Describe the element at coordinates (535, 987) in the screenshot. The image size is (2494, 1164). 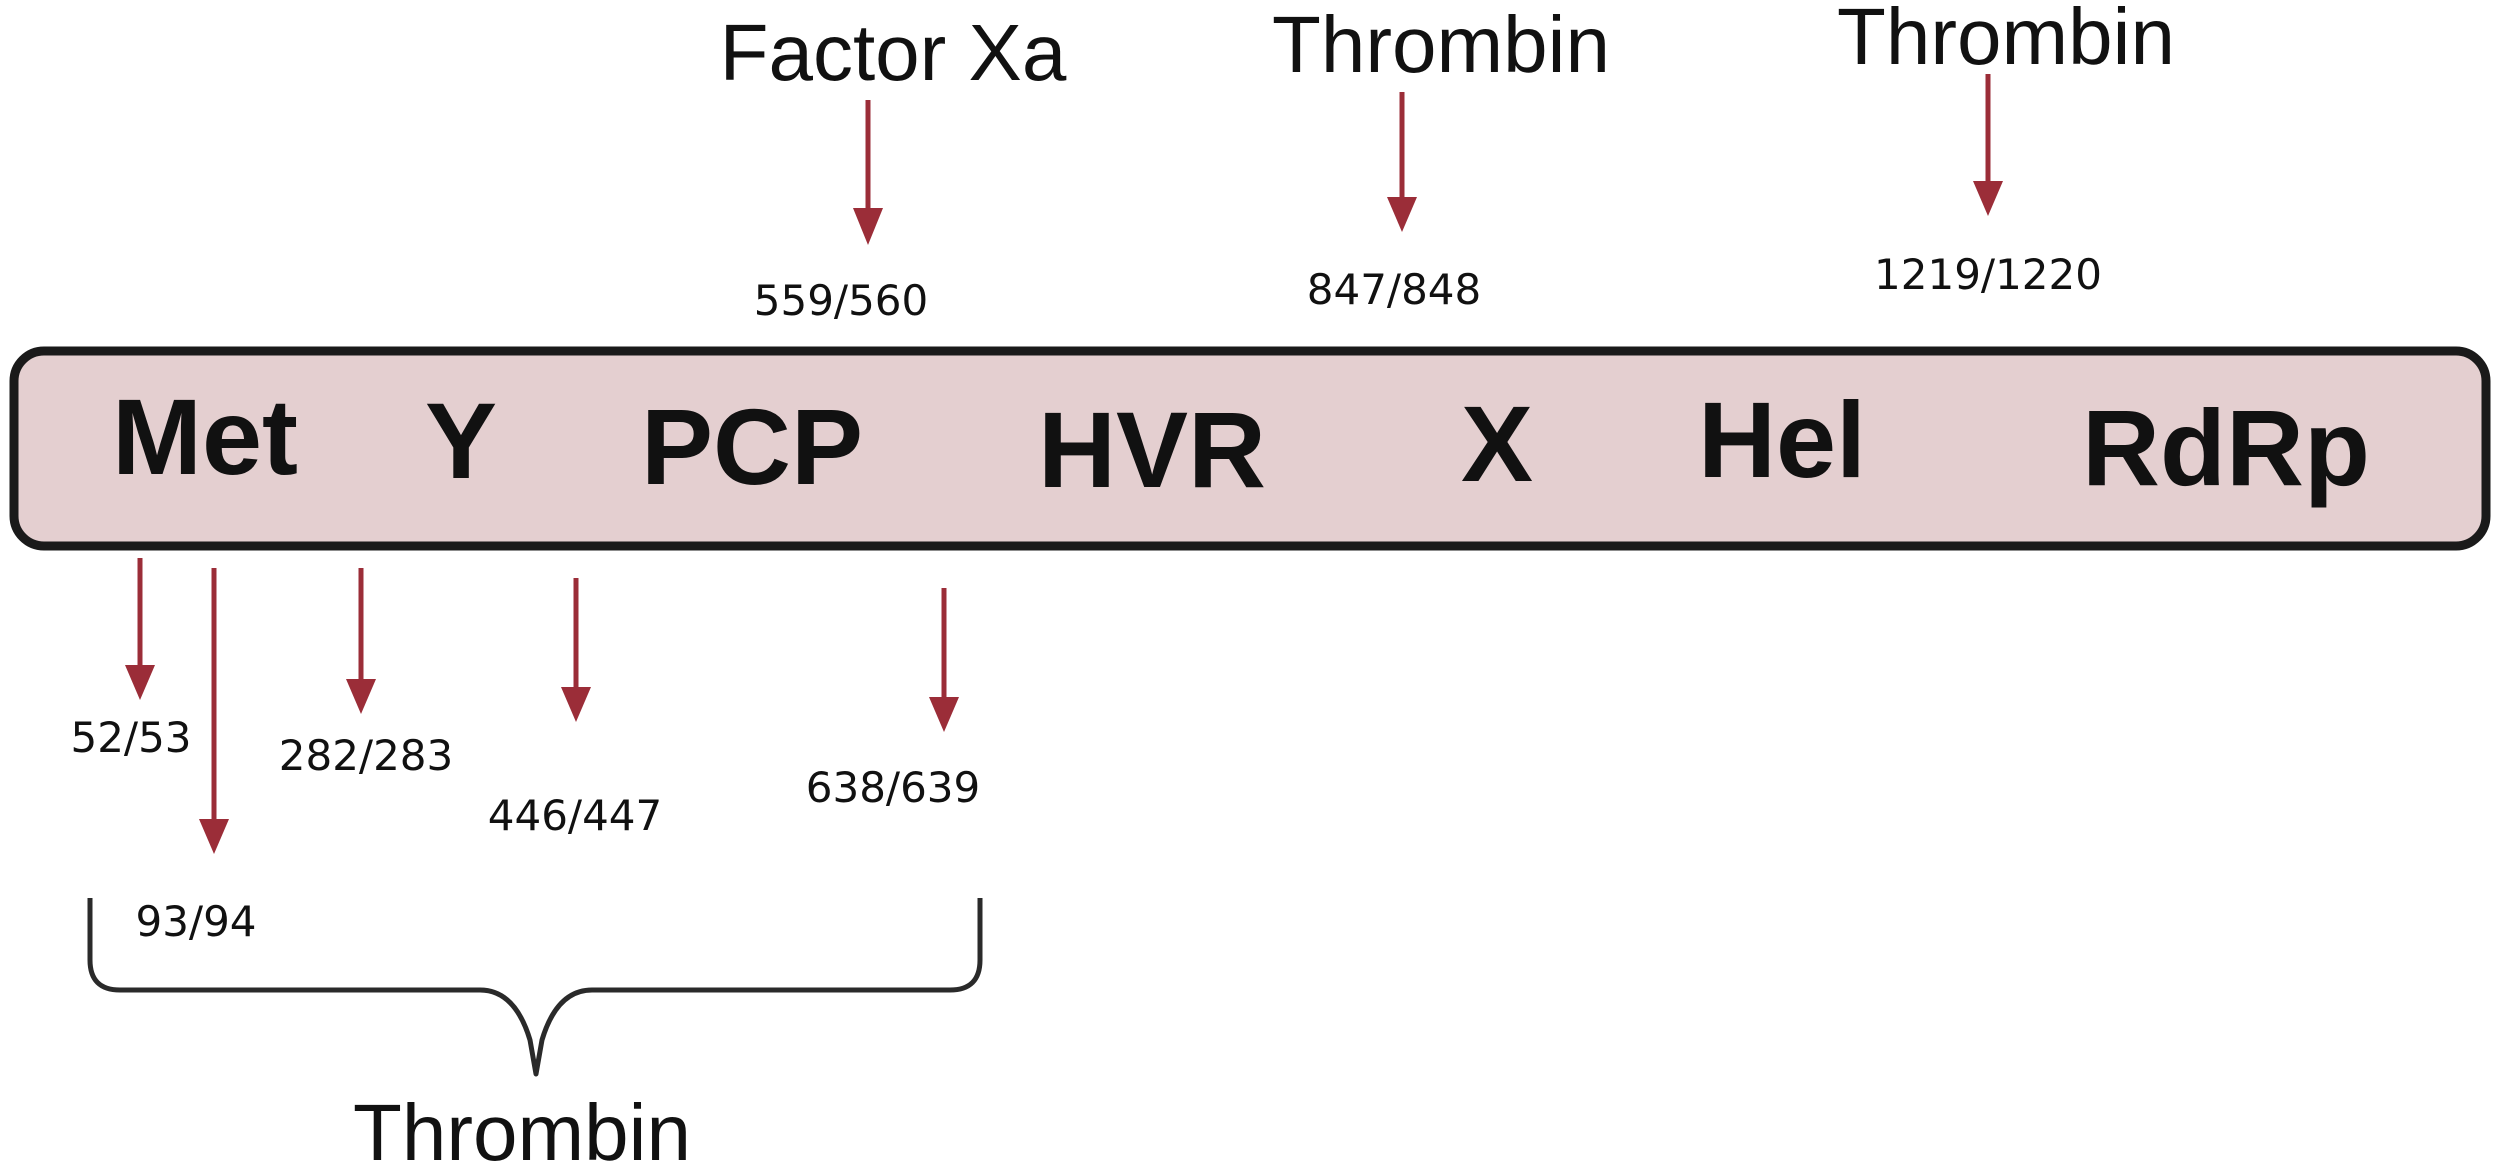
I see `thrombin-group-brace` at that location.